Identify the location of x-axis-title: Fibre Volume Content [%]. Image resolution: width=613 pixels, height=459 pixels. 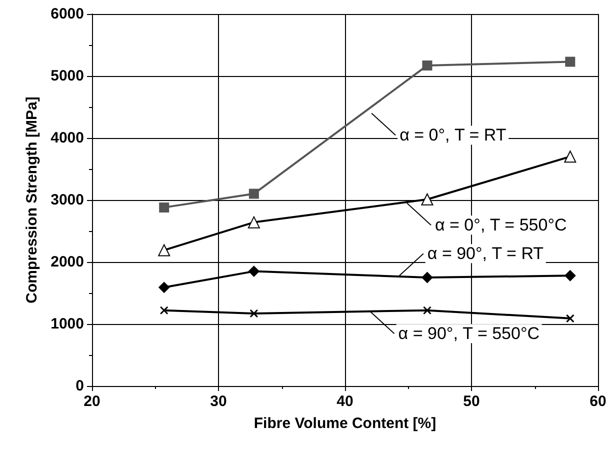
(345, 423).